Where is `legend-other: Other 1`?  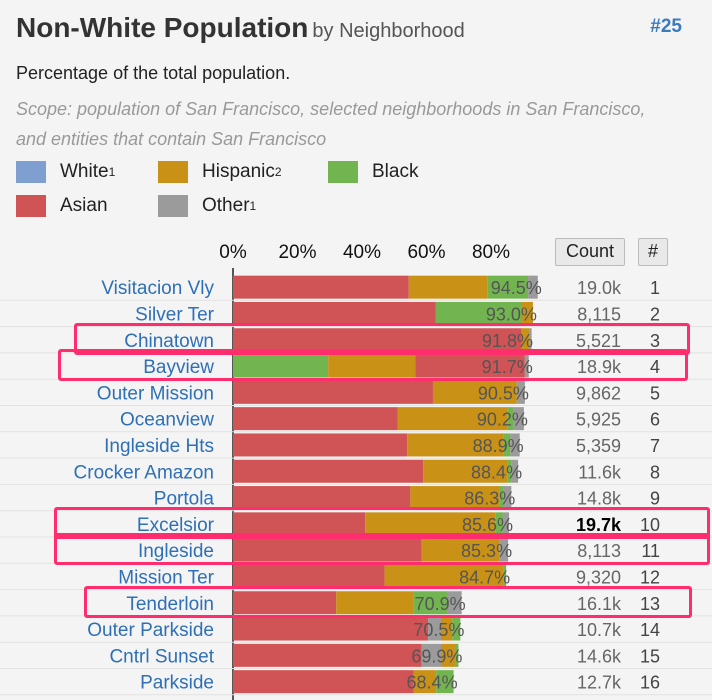 legend-other: Other 1 is located at coordinates (207, 206).